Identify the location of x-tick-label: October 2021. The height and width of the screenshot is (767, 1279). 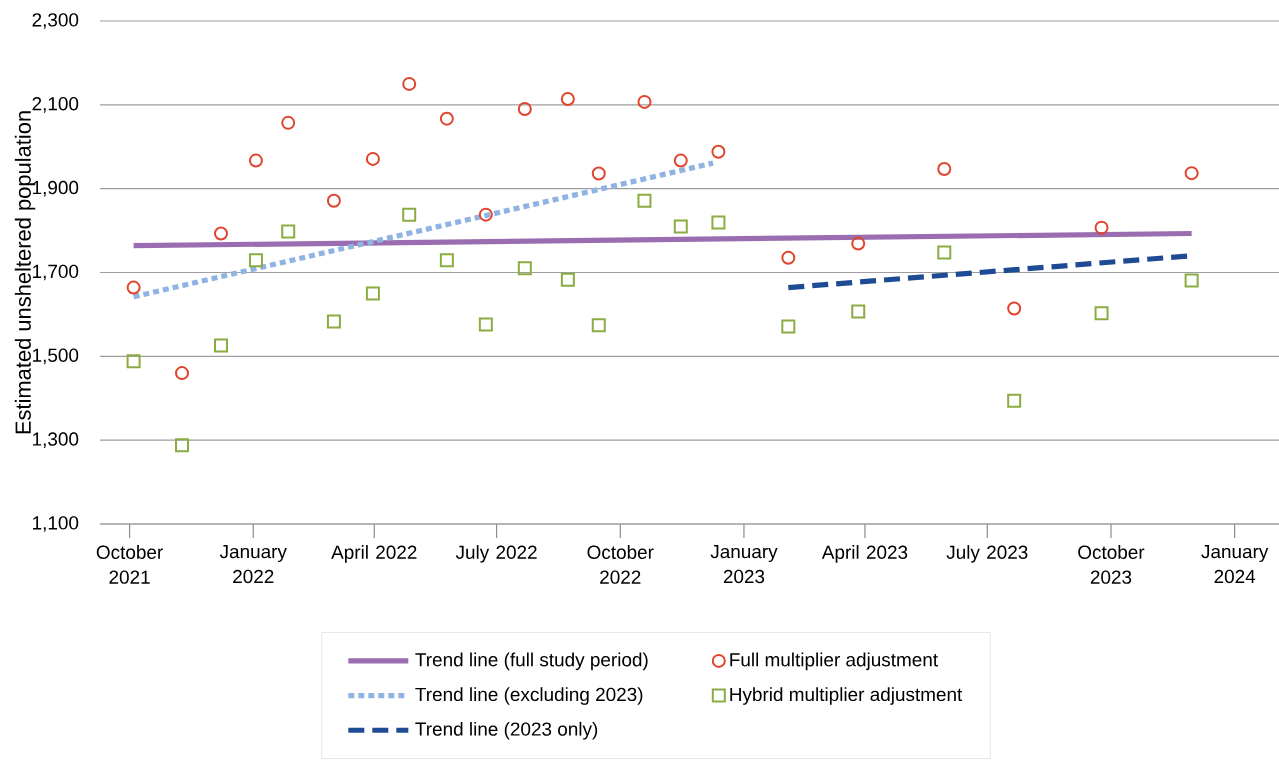
(129, 564).